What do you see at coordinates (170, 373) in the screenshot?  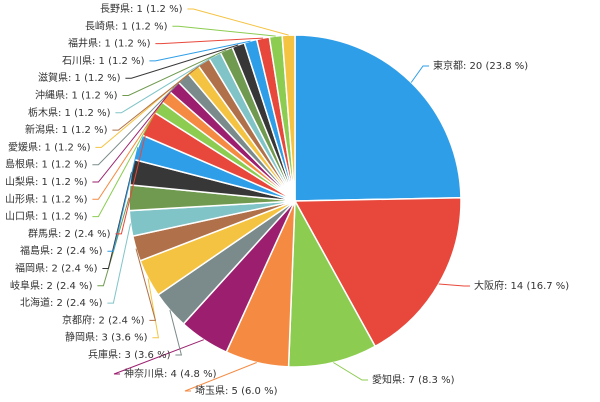 I see `slice-label: 神奈川県: 4 (4.8 %)` at bounding box center [170, 373].